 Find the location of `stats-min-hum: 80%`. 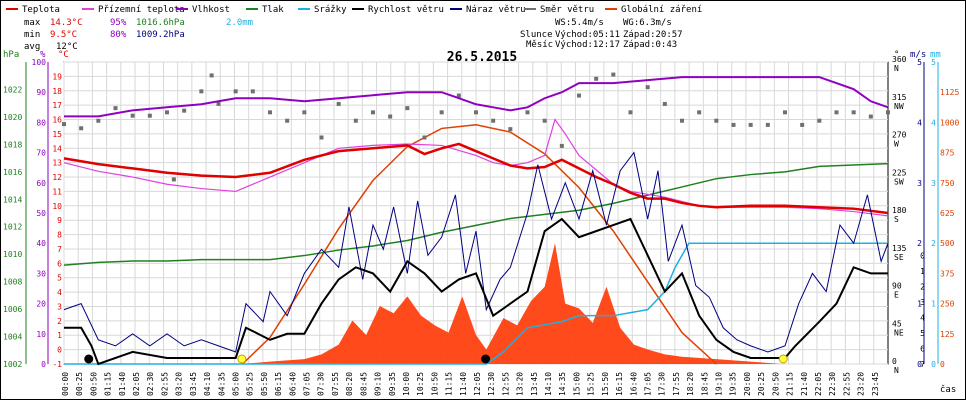

stats-min-hum: 80% is located at coordinates (118, 35).